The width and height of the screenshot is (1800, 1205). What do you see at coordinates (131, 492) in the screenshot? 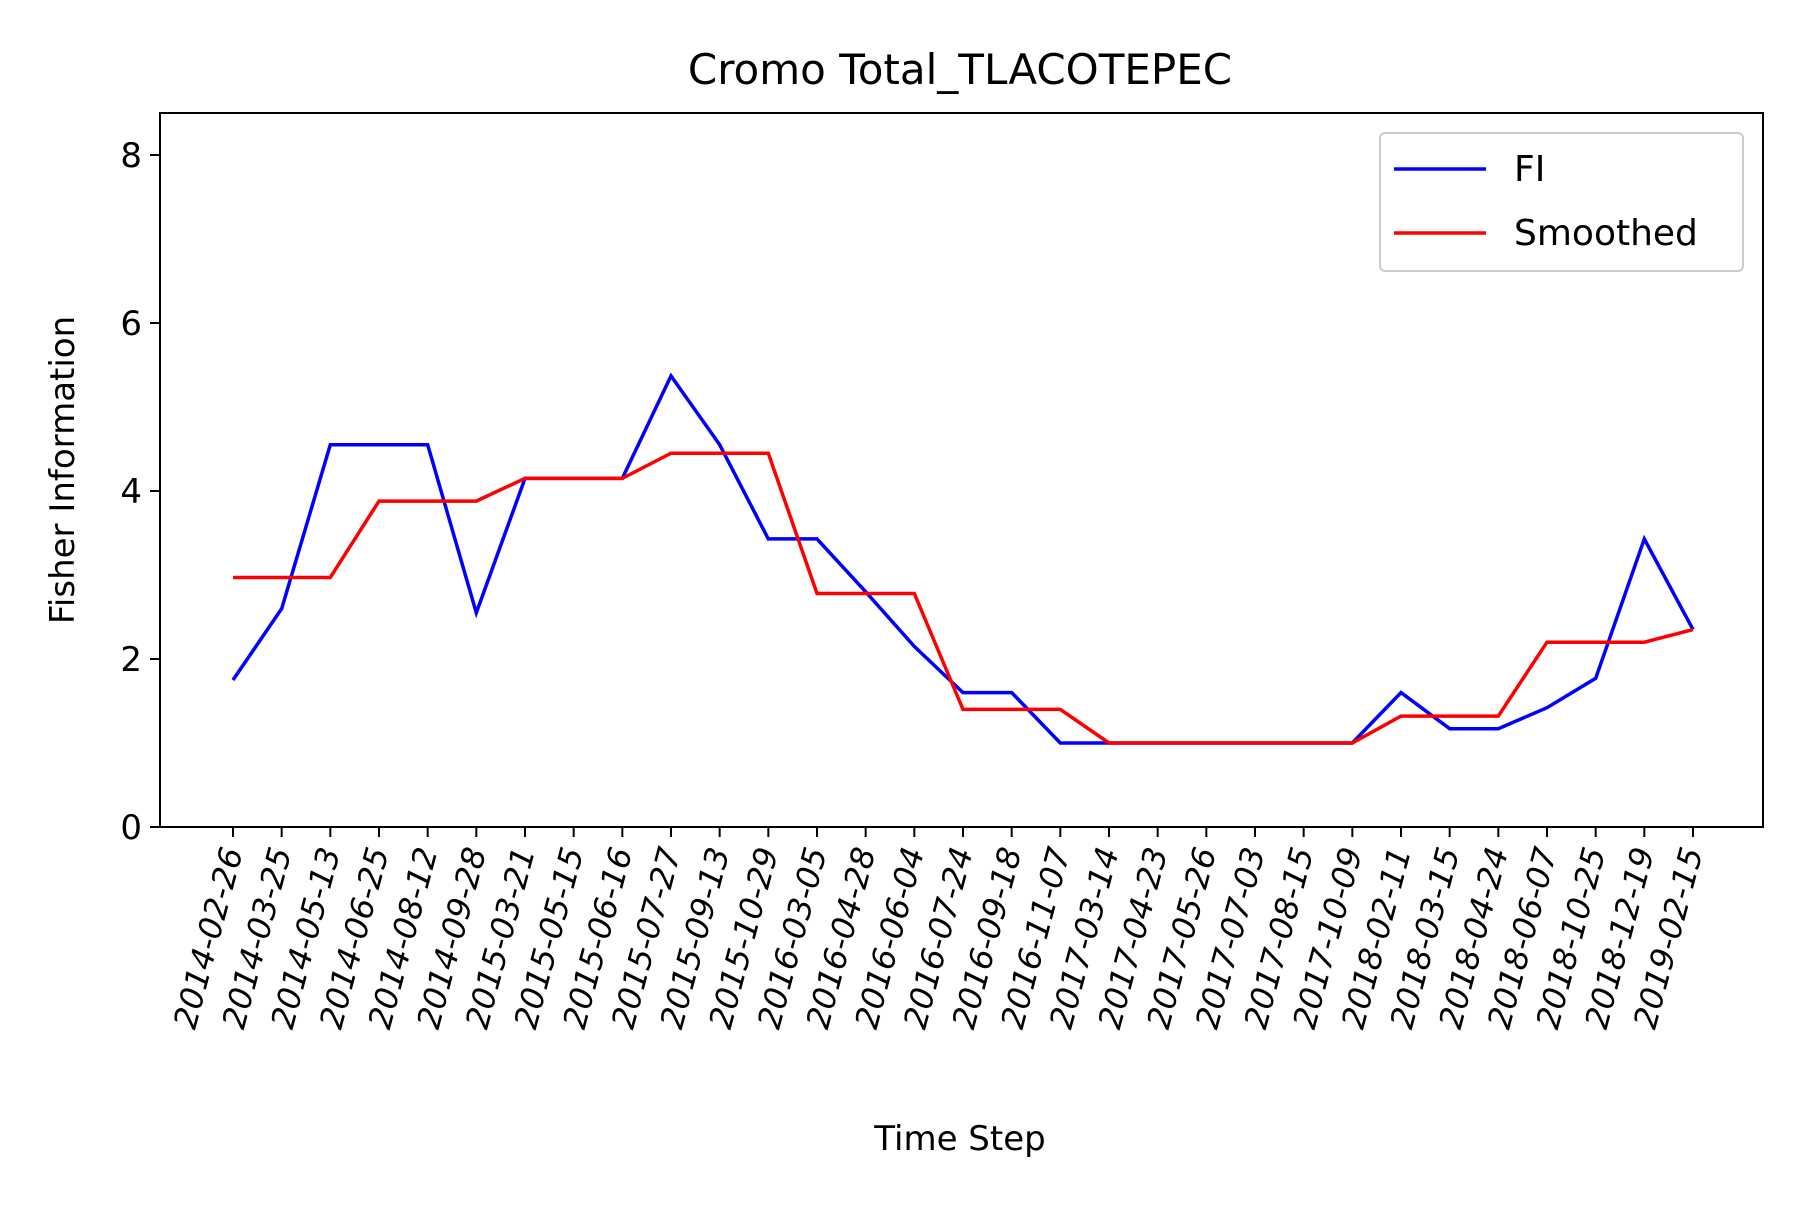
I see `y-tick-label: 4` at bounding box center [131, 492].